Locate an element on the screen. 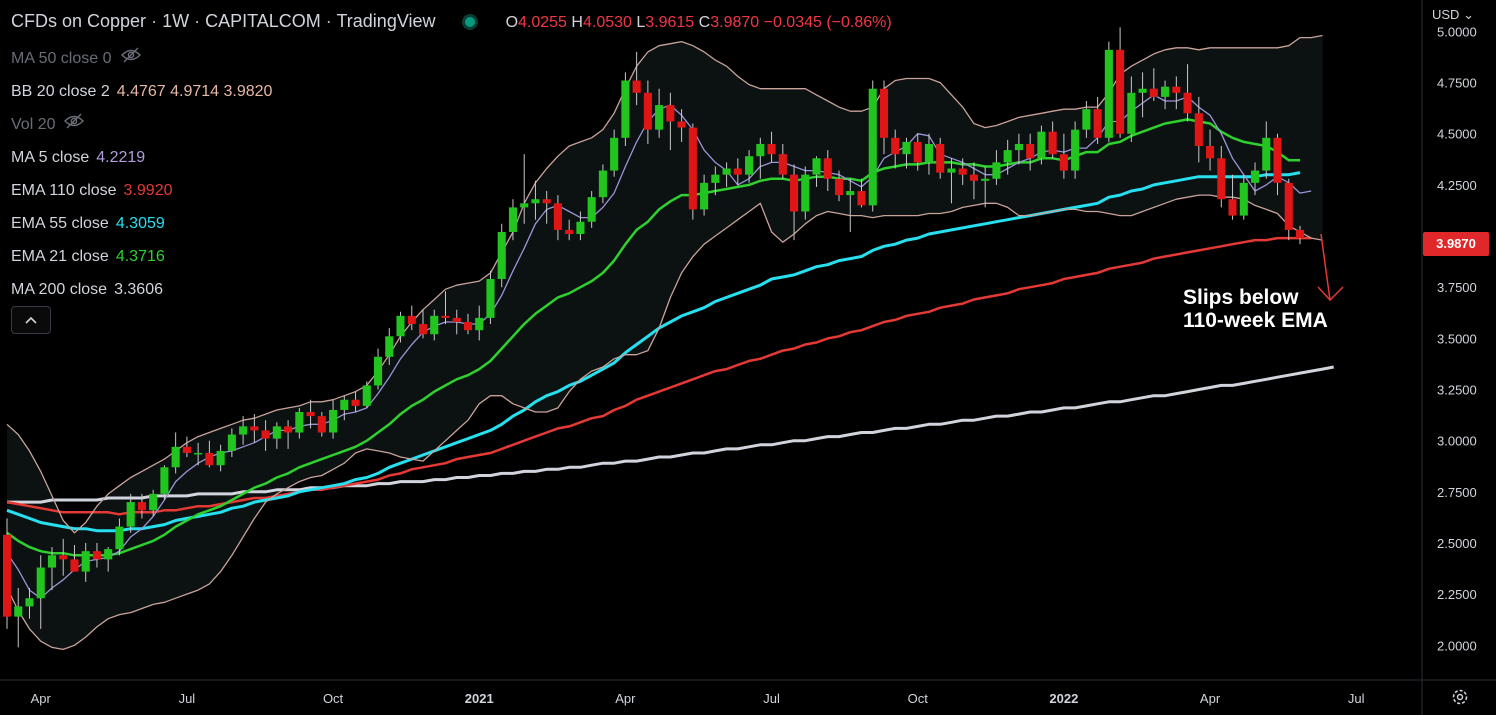  last-price-label: 3.9870 is located at coordinates (1456, 244).